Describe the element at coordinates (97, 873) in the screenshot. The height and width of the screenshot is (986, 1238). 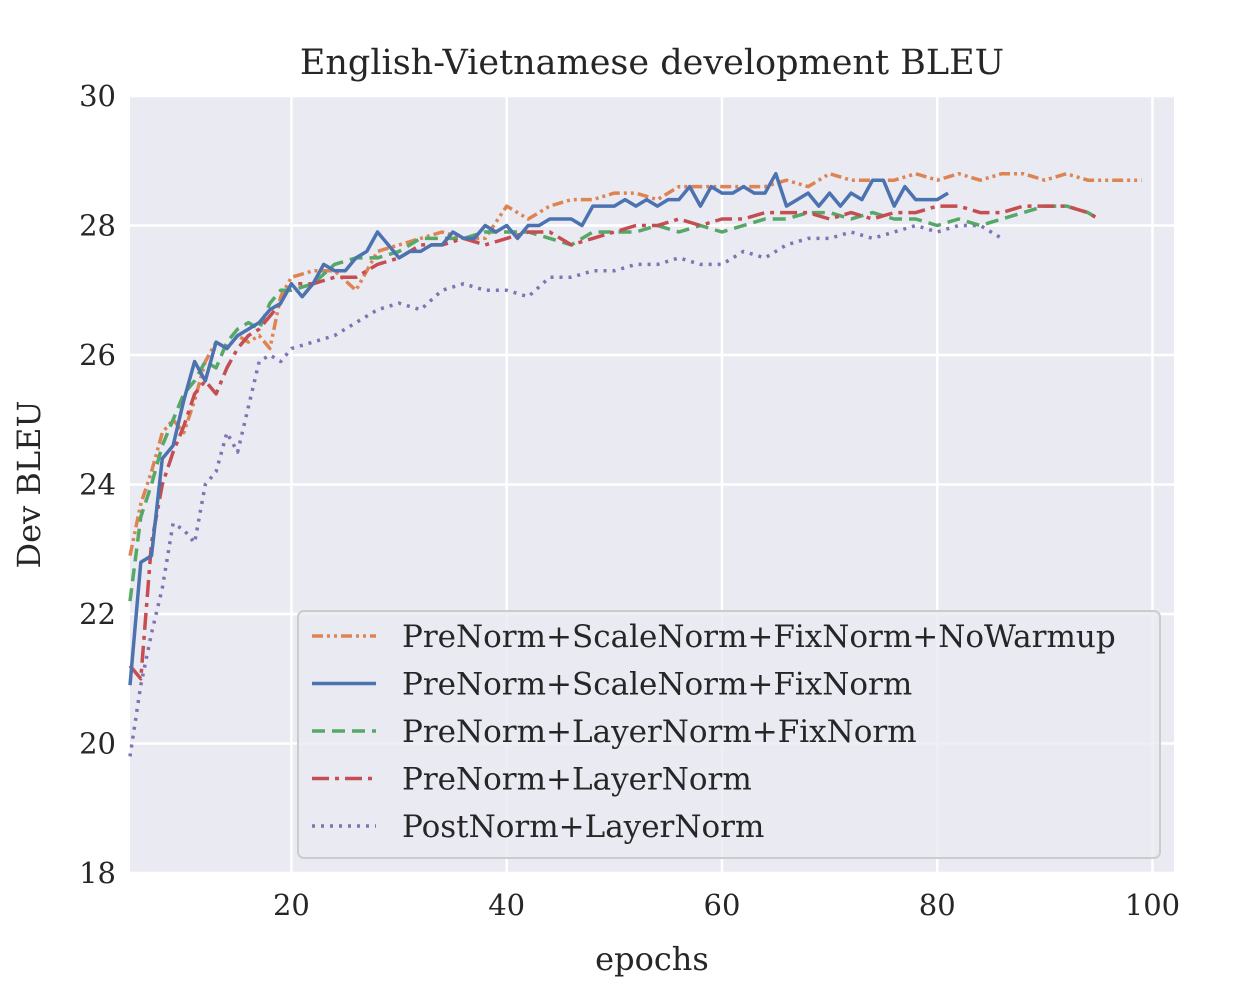
I see `y-tick-label: 18` at that location.